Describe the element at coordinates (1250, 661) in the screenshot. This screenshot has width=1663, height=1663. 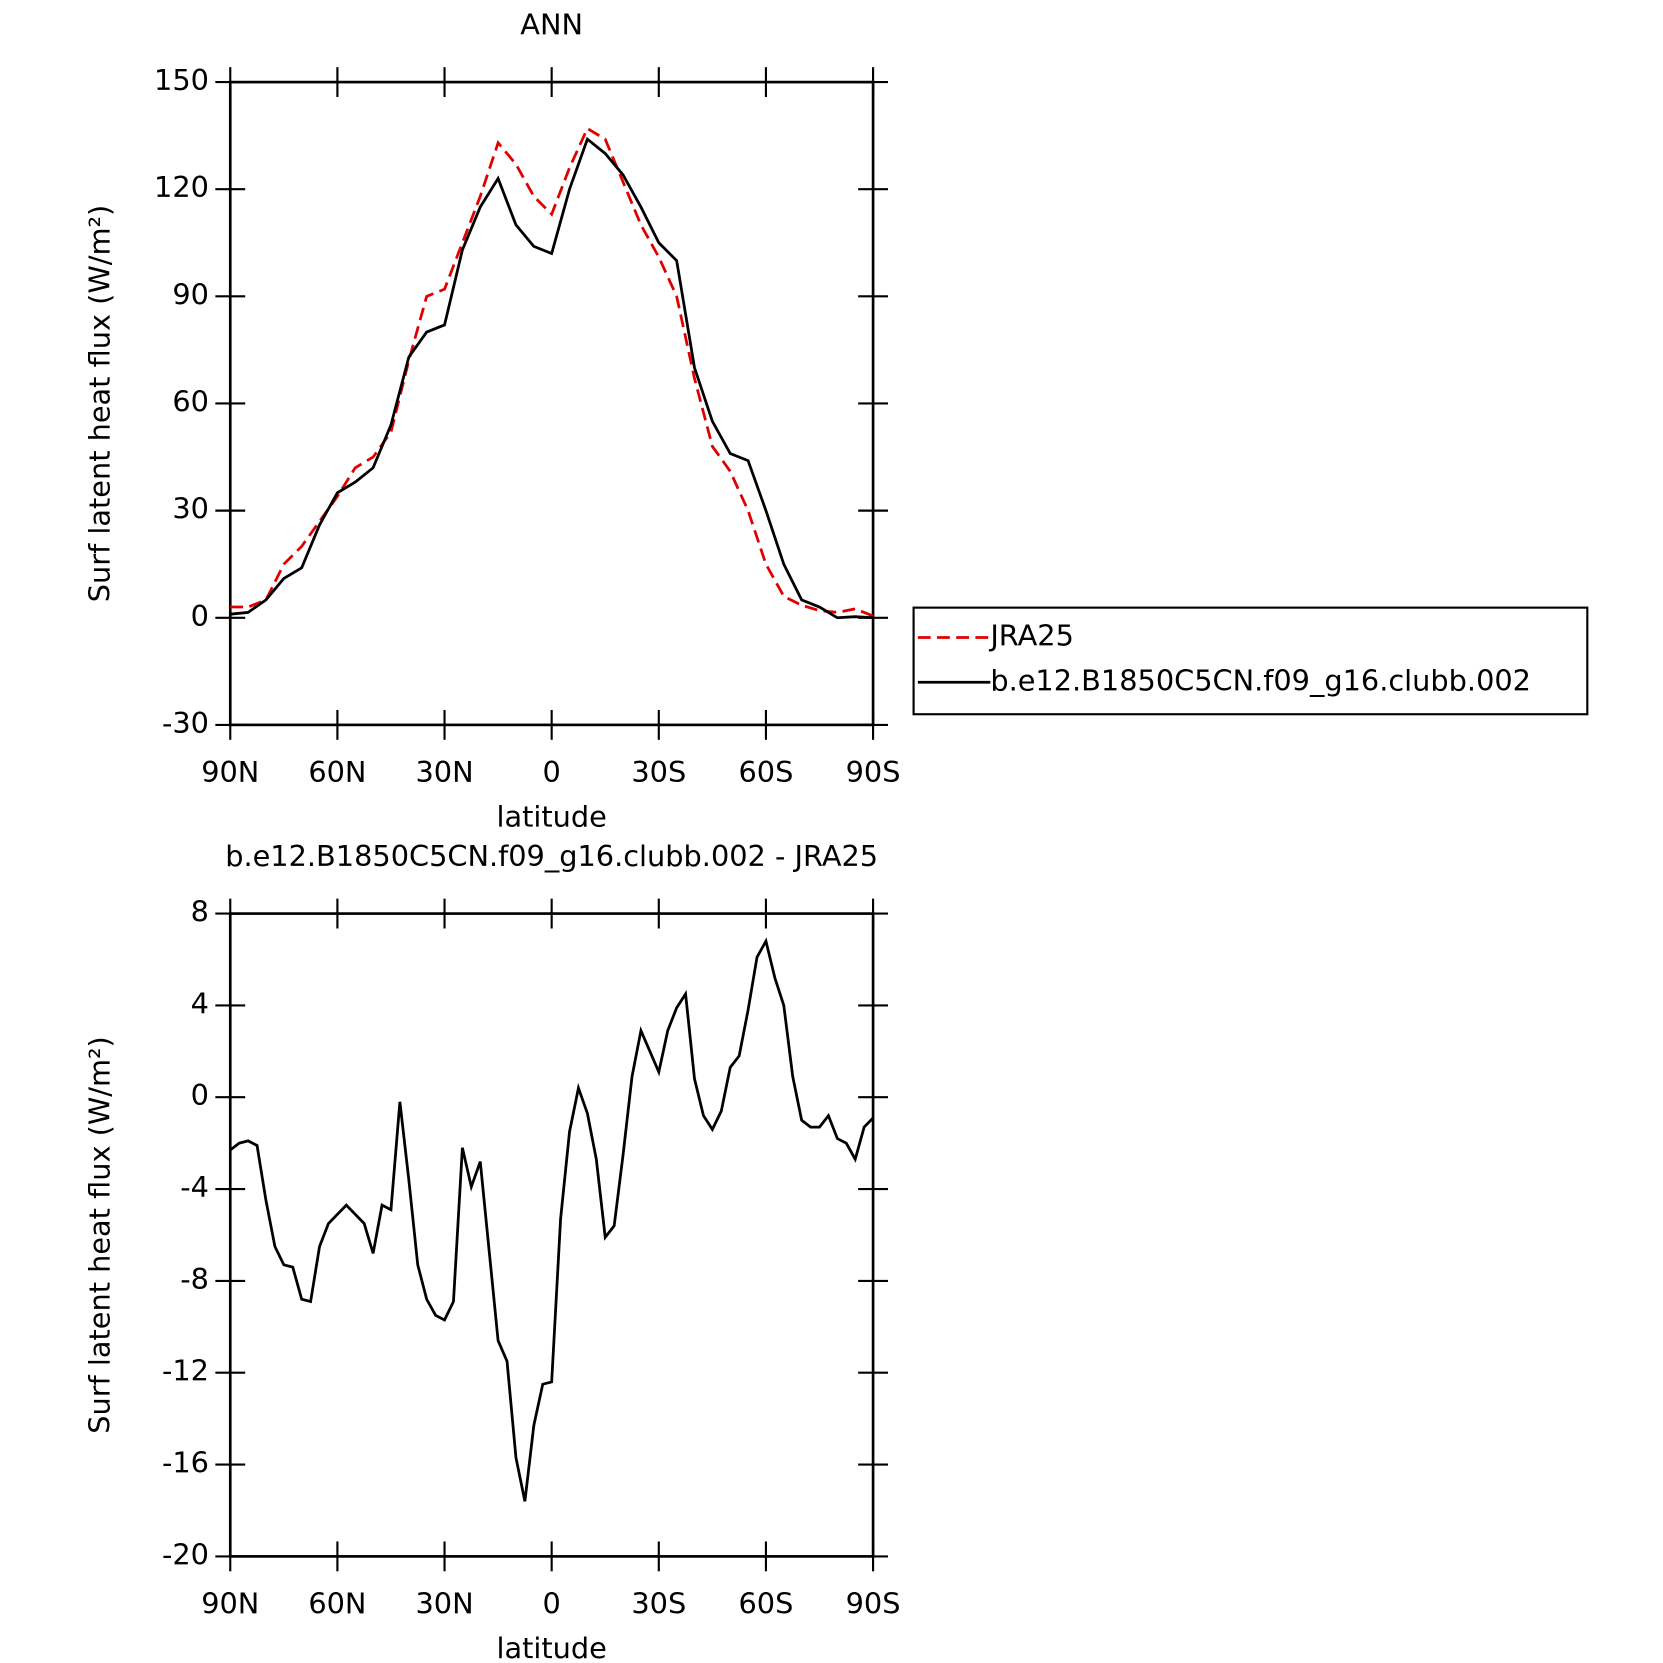
I see `legend-box` at that location.